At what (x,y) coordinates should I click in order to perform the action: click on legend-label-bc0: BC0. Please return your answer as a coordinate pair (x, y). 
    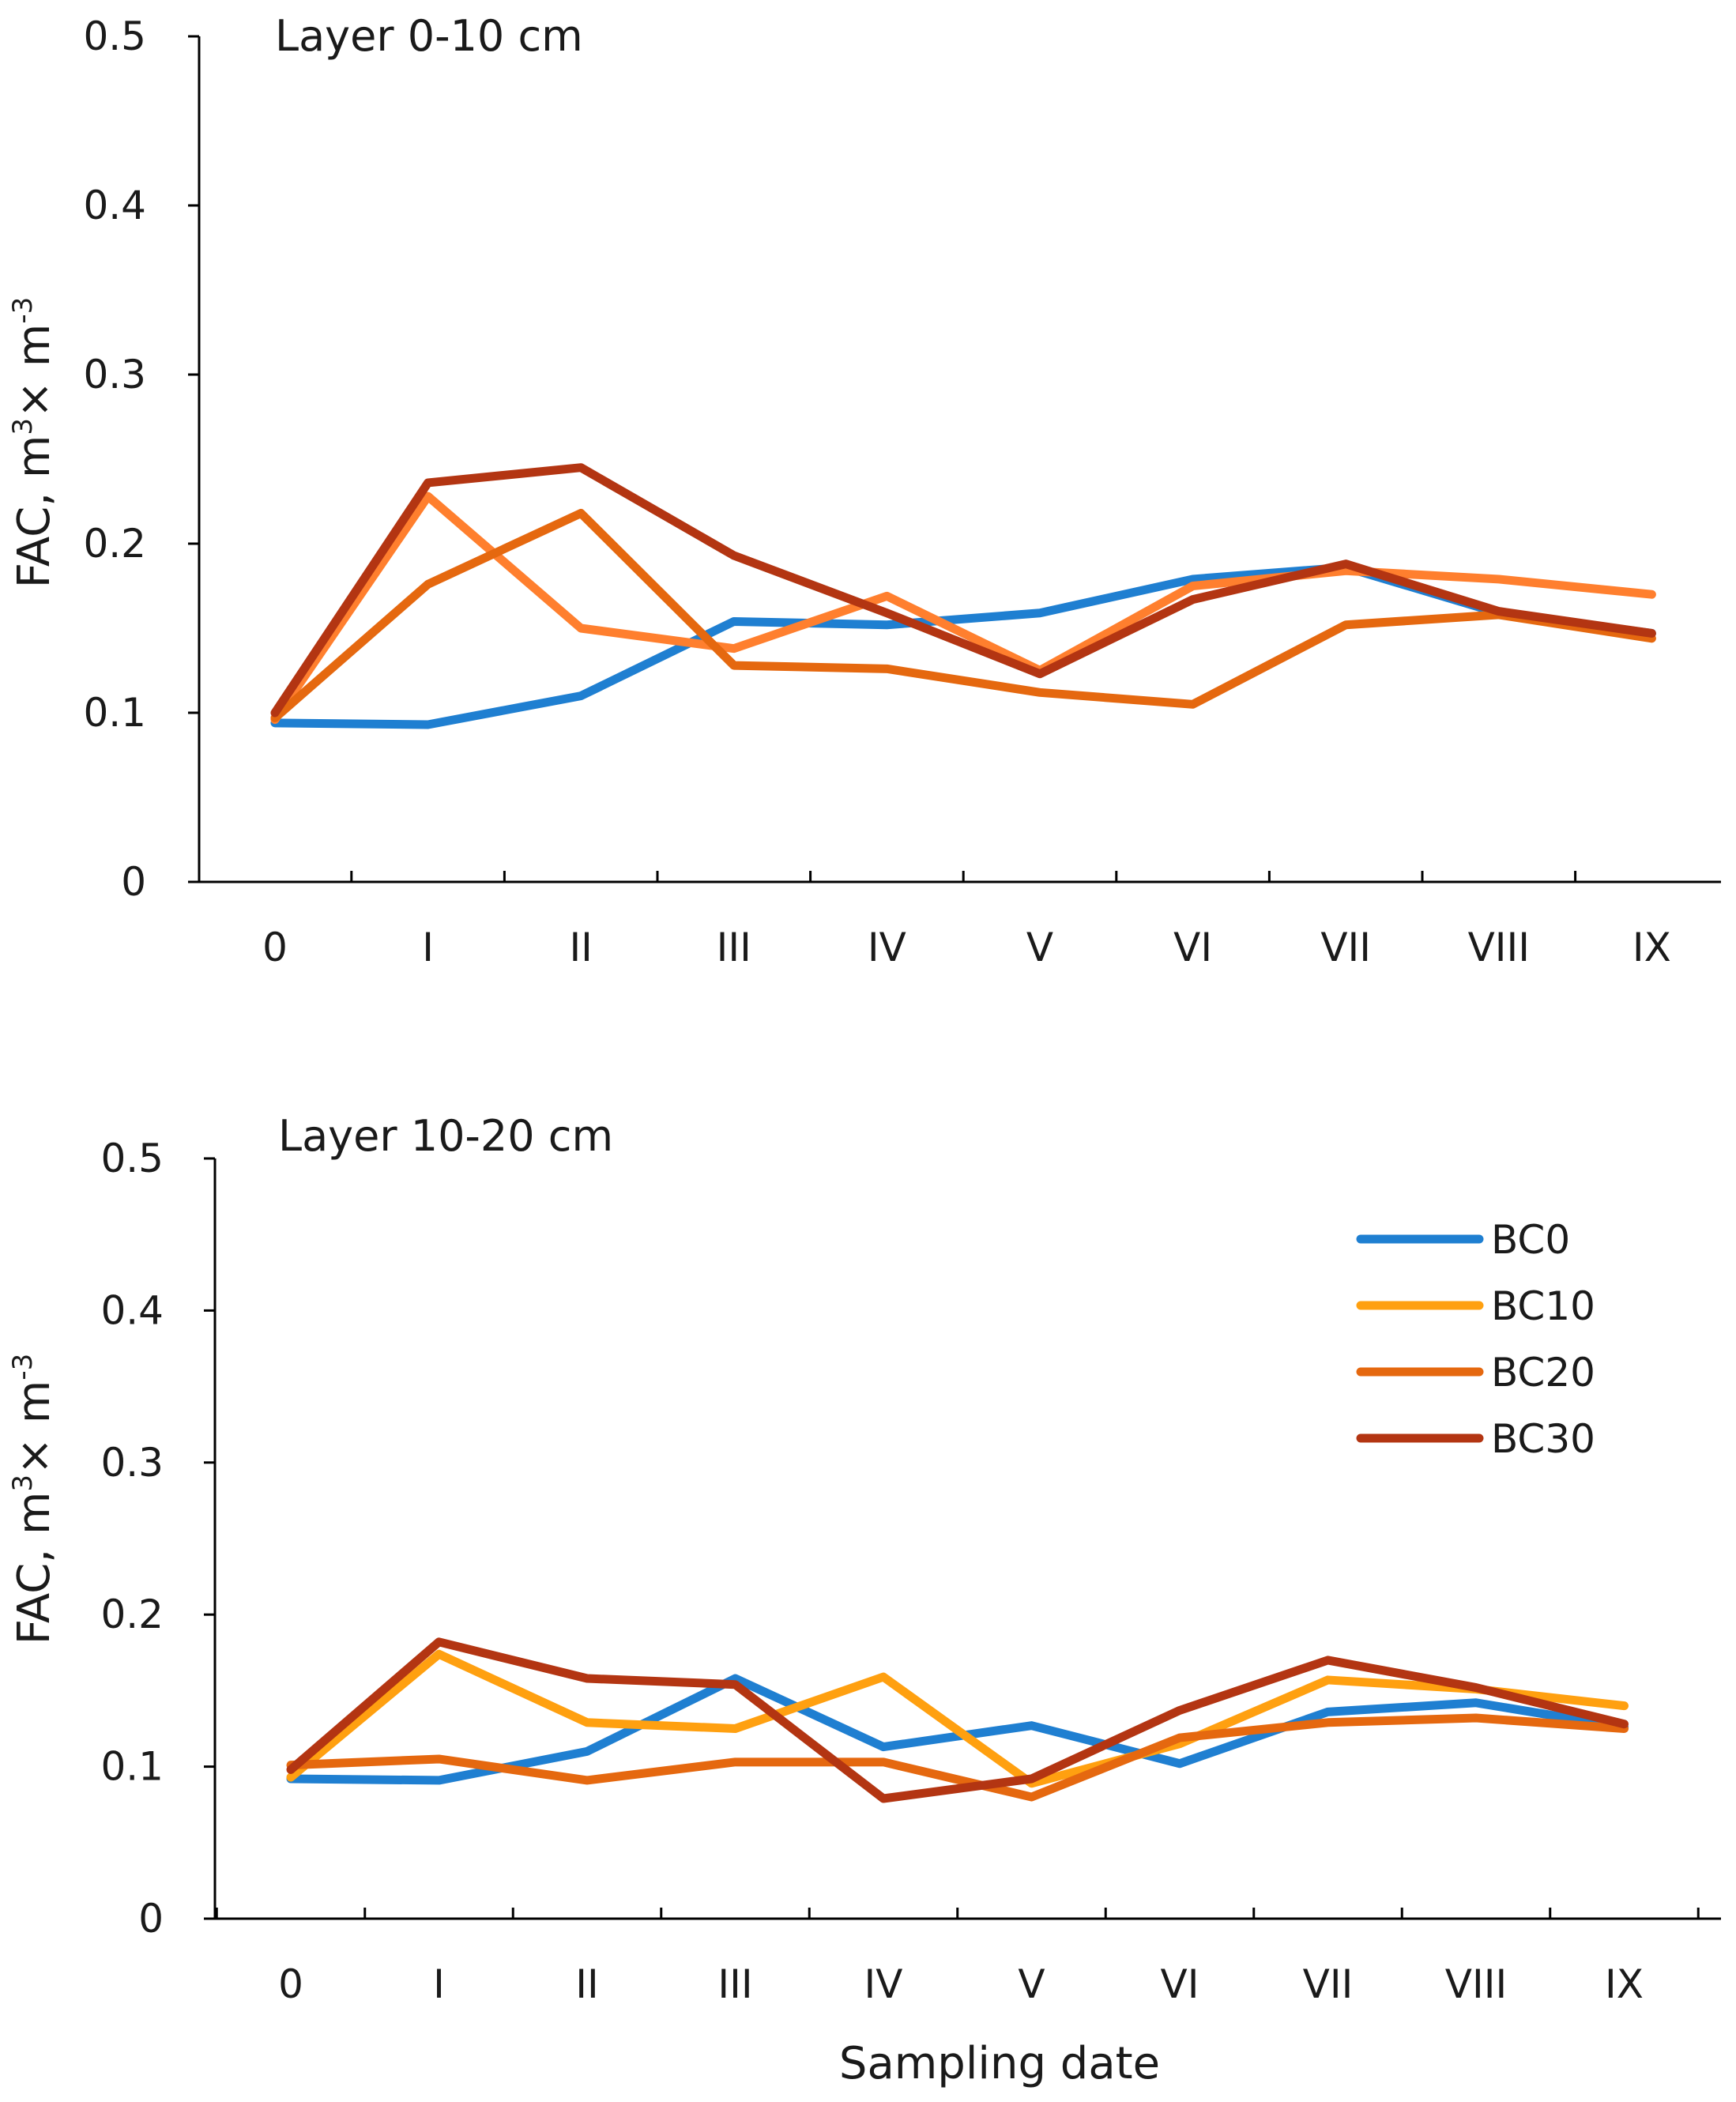
    Looking at the image, I should click on (1530, 1240).